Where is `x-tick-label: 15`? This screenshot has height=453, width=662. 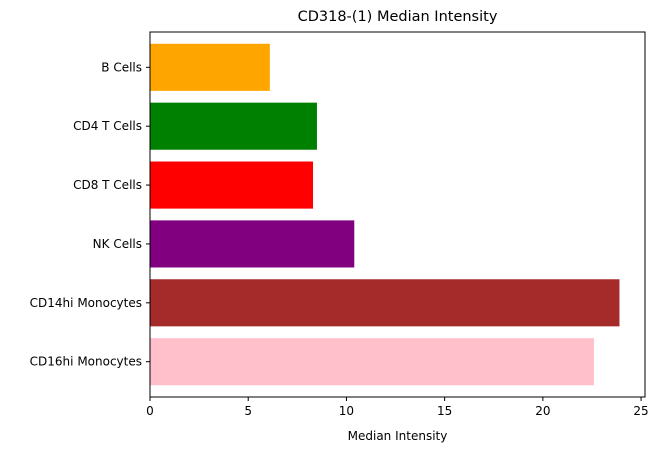 x-tick-label: 15 is located at coordinates (444, 411).